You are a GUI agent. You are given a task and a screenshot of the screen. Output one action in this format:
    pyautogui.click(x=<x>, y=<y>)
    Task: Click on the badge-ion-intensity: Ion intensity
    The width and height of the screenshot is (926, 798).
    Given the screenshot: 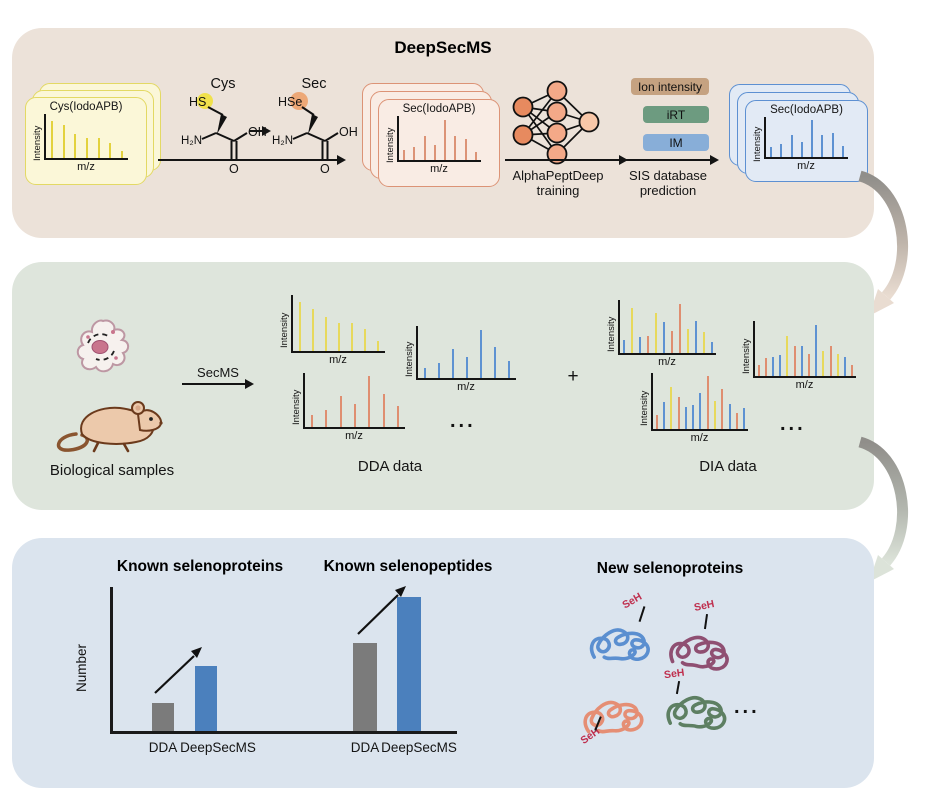 What is the action you would take?
    pyautogui.click(x=670, y=86)
    